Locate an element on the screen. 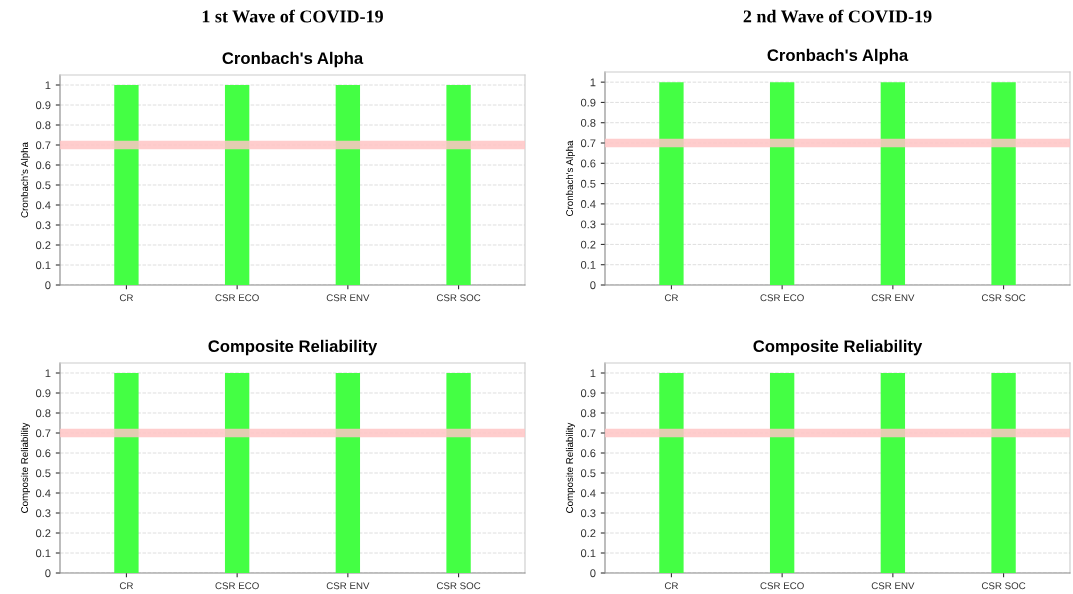 Image resolution: width=1073 pixels, height=594 pixels. text: 2 nd Wave of COVID-19 is located at coordinates (837, 16).